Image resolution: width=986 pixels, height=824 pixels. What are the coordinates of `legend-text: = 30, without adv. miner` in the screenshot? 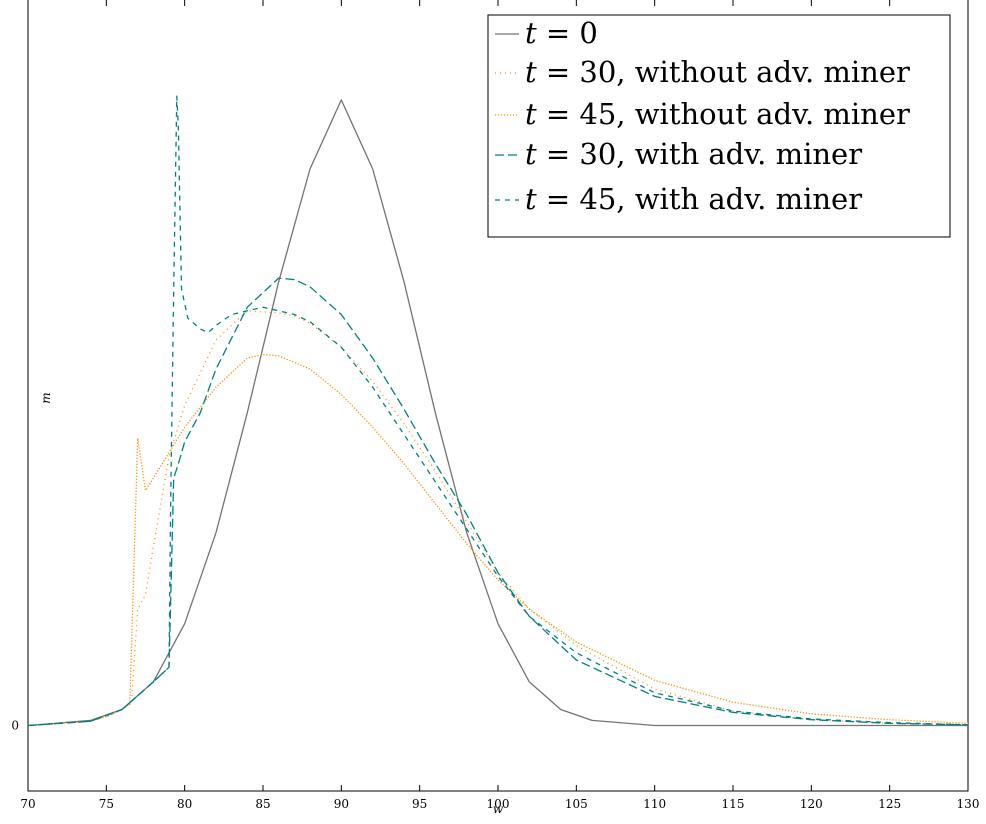 It's located at (723, 72).